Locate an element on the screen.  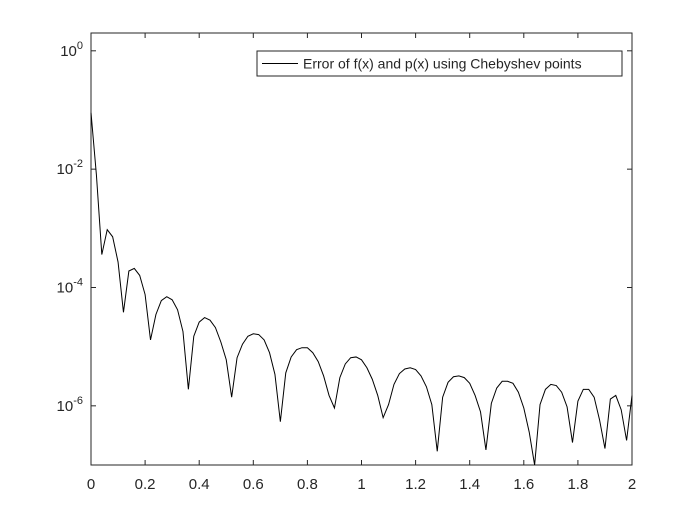
x-tick-label: 1.6 is located at coordinates (523, 484).